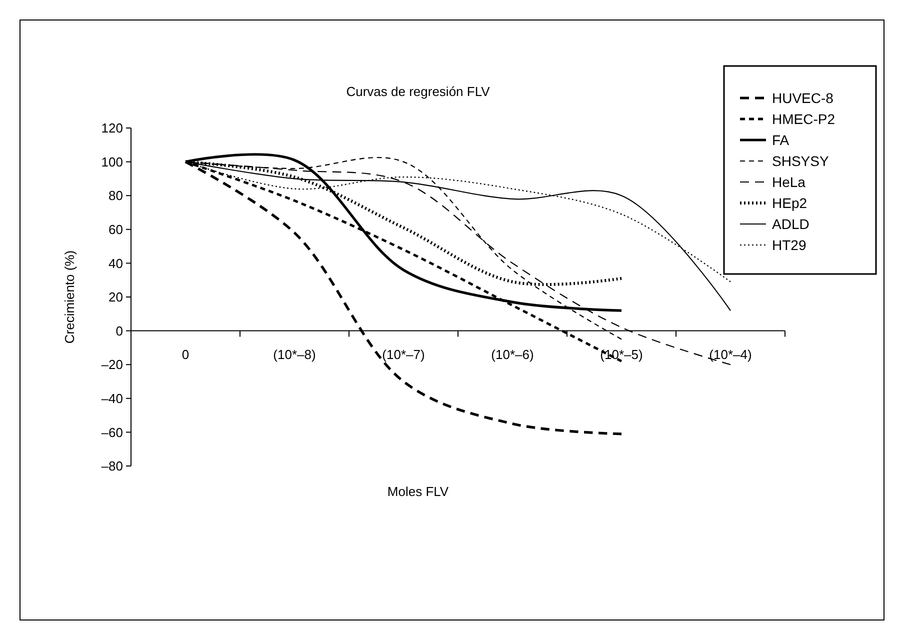  Describe the element at coordinates (790, 202) in the screenshot. I see `legend-label: HEp2` at that location.